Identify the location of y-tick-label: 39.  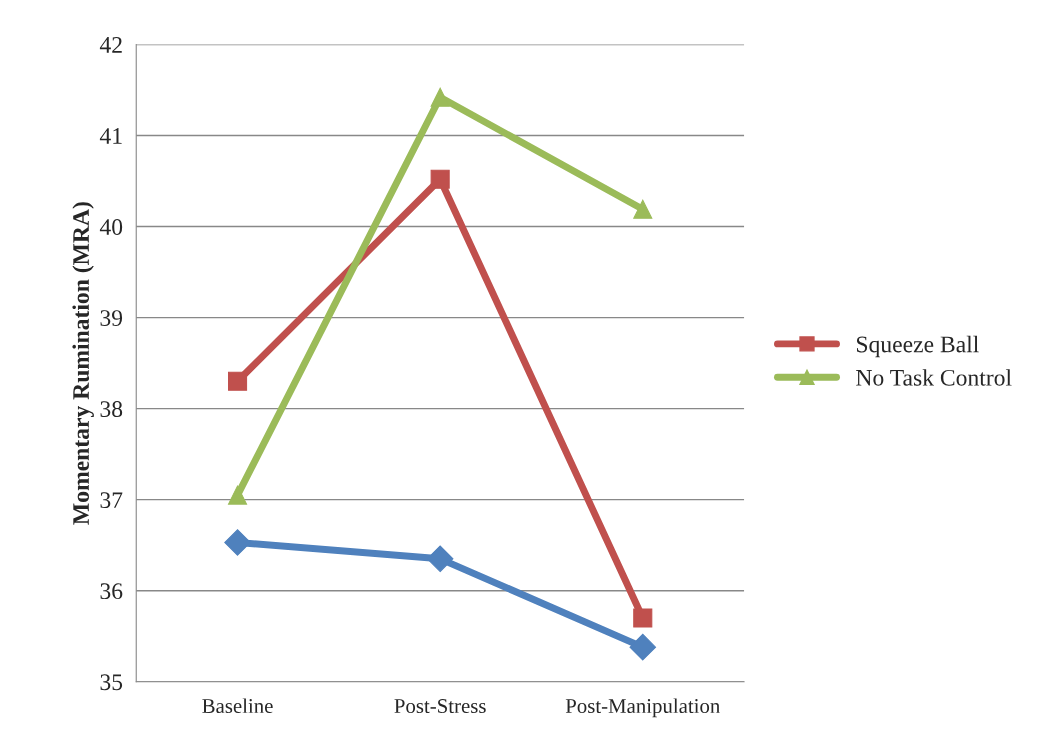
(111, 318).